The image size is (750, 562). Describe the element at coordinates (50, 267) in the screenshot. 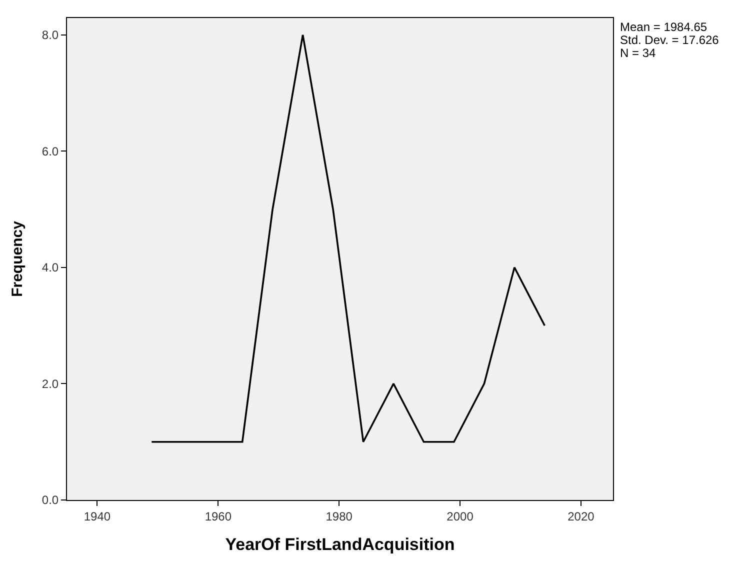

I see `y-tick-label: 4.0` at that location.